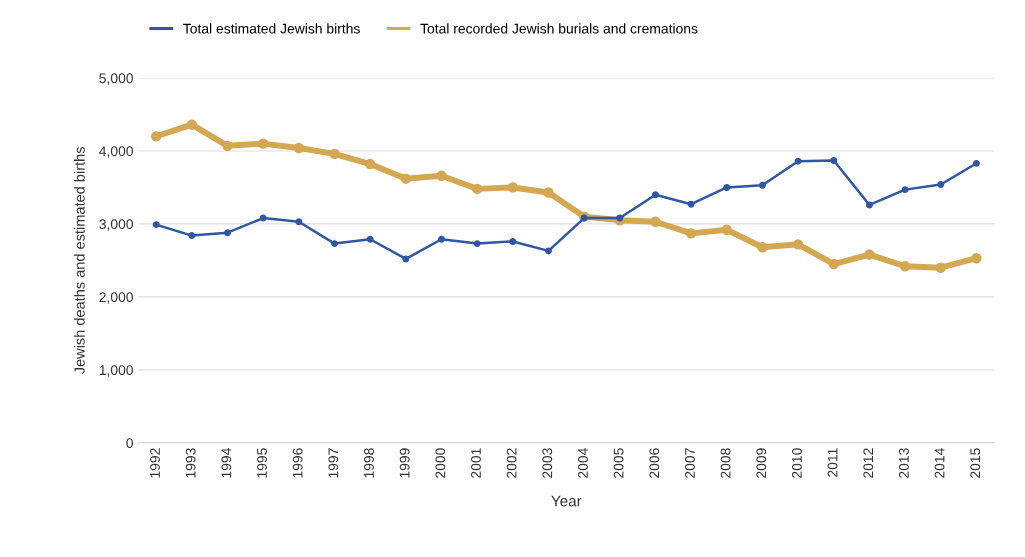  I want to click on legend-label: Total recorded Jewish burials and cremations, so click(559, 28).